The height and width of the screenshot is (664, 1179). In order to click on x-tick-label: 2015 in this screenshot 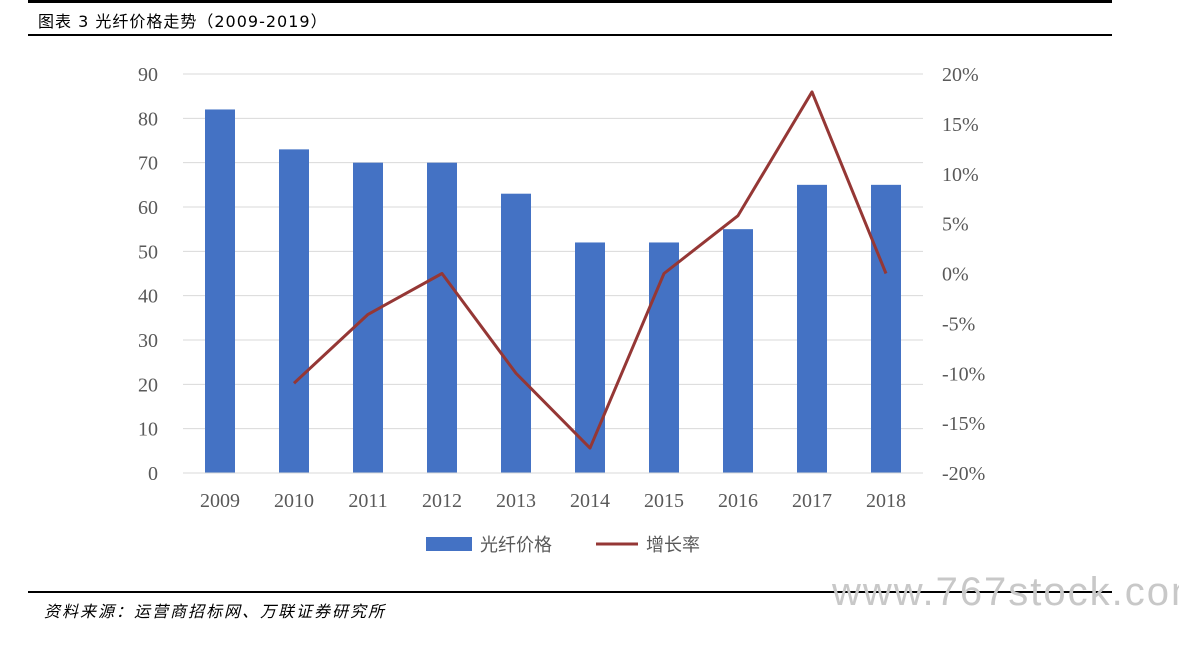, I will do `click(664, 501)`.